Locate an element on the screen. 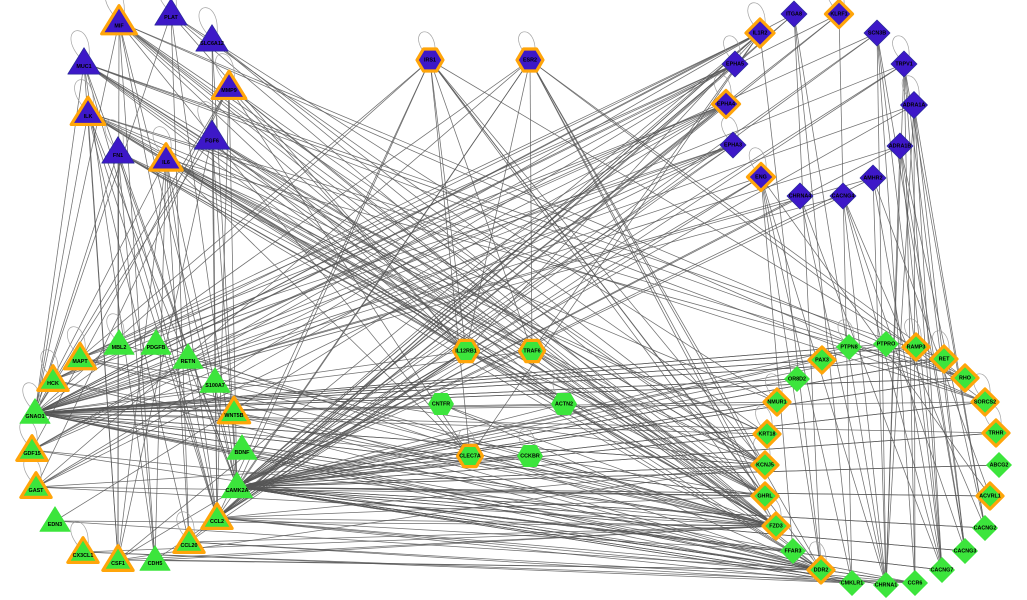 Image resolution: width=1027 pixels, height=600 pixels. graph-node: ENG is located at coordinates (761, 177).